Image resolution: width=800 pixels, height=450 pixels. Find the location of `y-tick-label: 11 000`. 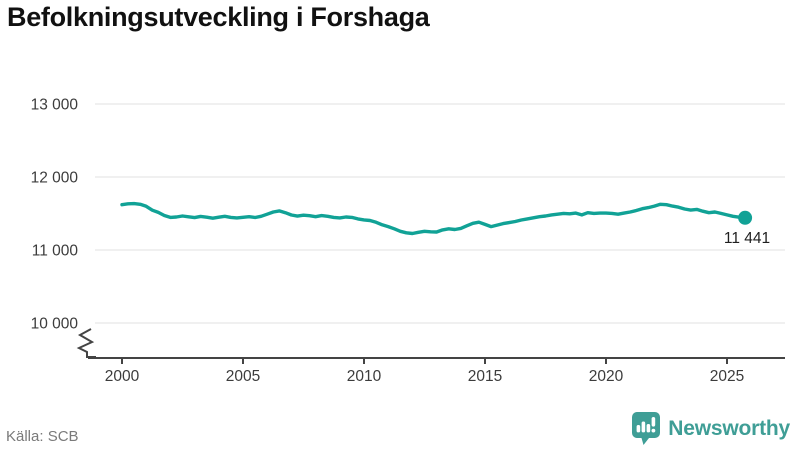

y-tick-label: 11 000 is located at coordinates (55, 251).